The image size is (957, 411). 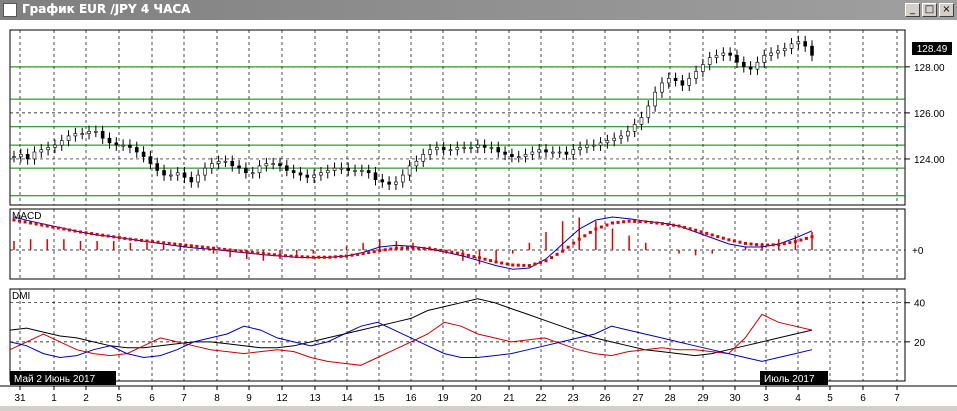 I want to click on dmi-series, so click(x=411, y=332).